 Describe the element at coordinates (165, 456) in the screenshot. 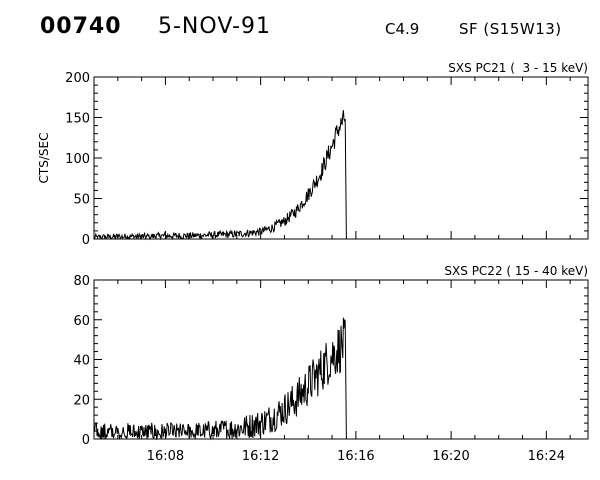

I see `x-tick-label: 16:08` at that location.